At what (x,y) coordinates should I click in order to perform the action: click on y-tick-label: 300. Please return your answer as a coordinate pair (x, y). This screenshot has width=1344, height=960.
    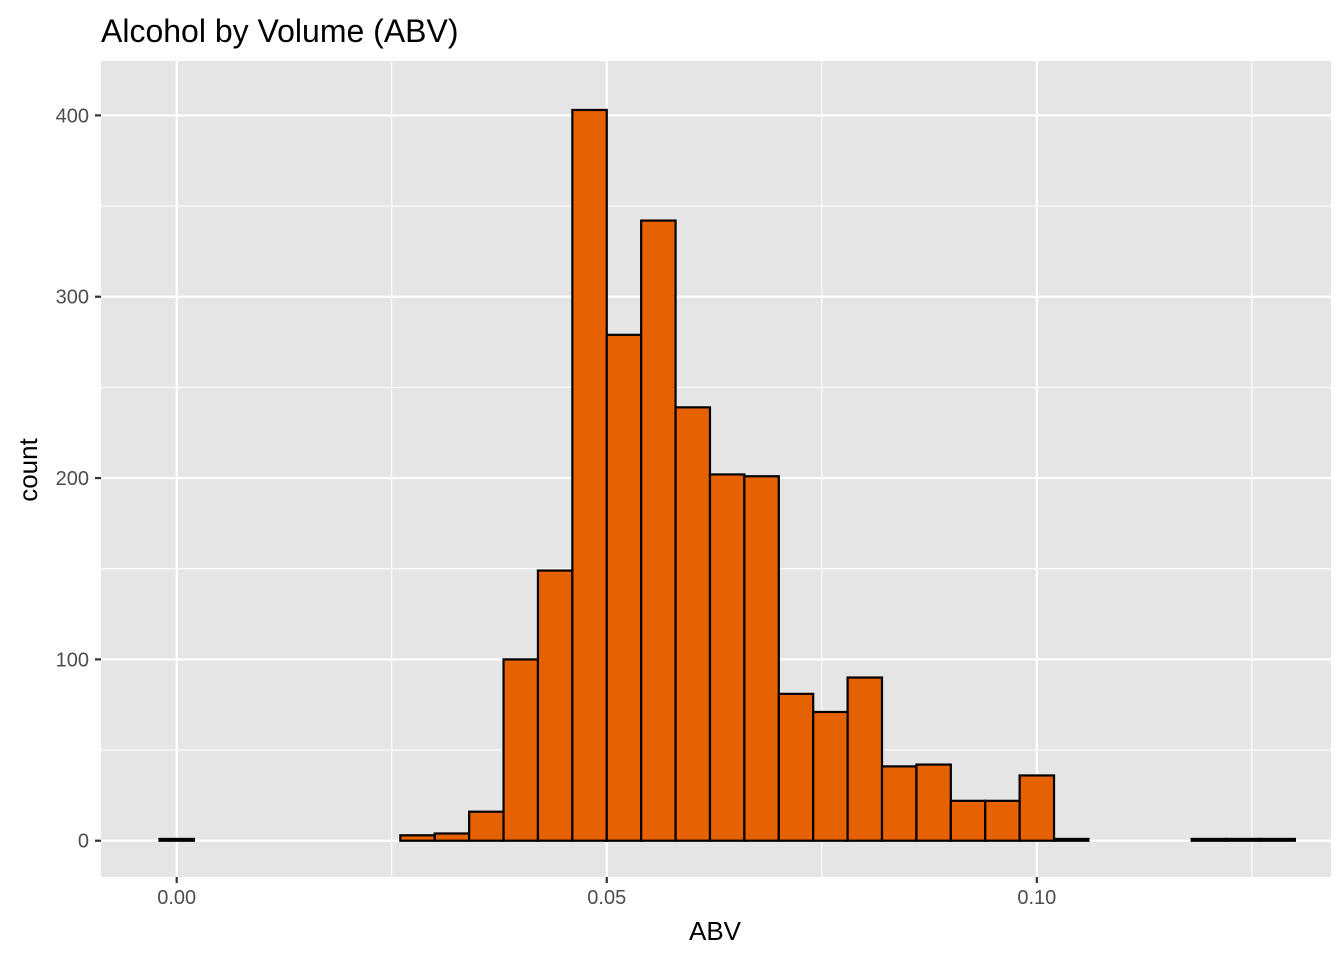
    Looking at the image, I should click on (72, 298).